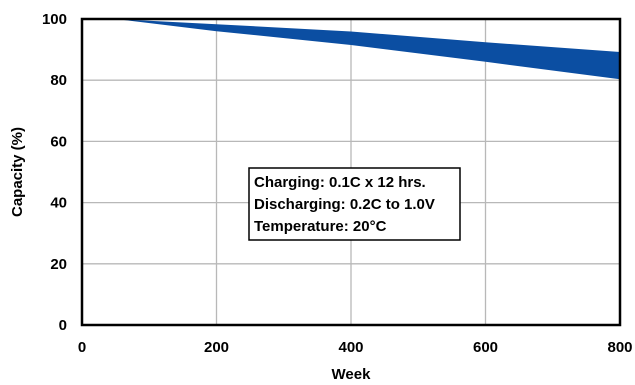 This screenshot has width=635, height=385. Describe the element at coordinates (58, 203) in the screenshot. I see `y-tick-label: 40` at that location.